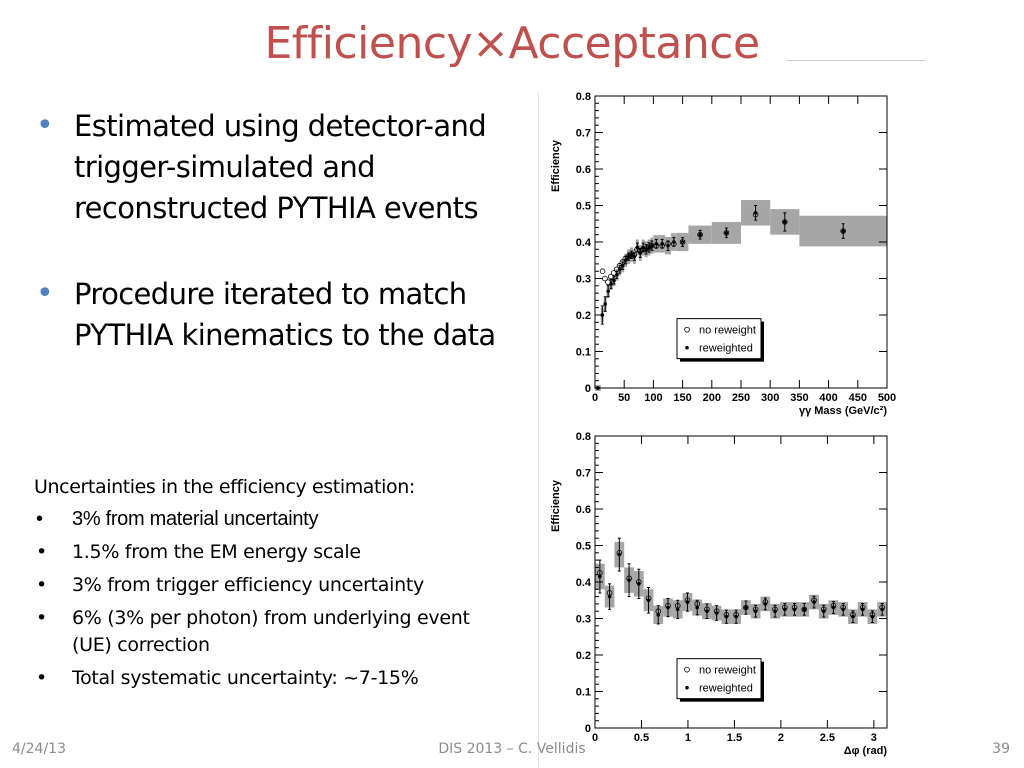 This screenshot has height=768, width=1024. What do you see at coordinates (843, 411) in the screenshot?
I see `x-axis-title: γγ Mass (GeV/c²)` at bounding box center [843, 411].